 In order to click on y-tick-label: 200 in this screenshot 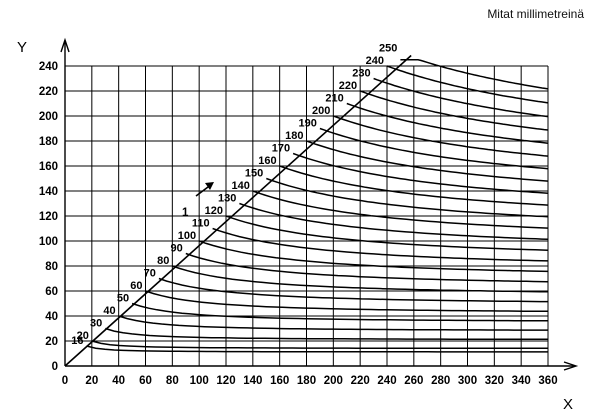, I will do `click(48, 117)`.